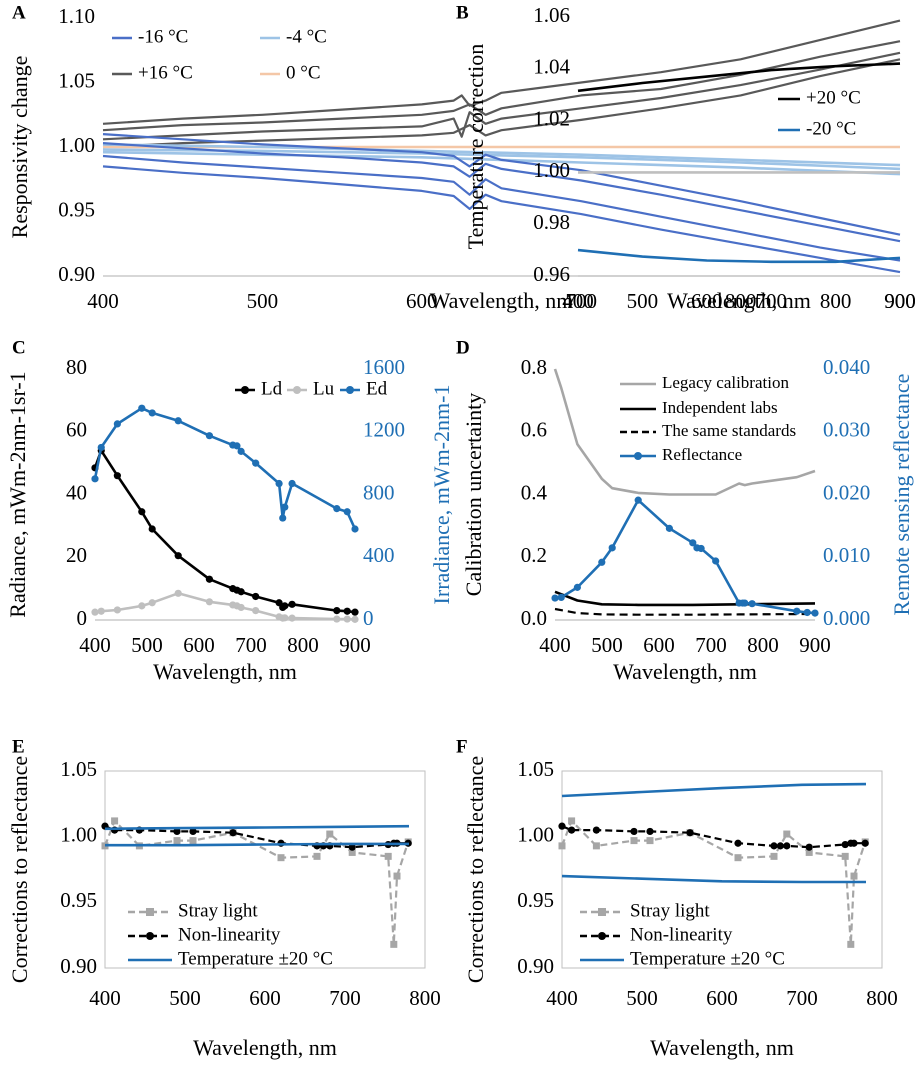 The height and width of the screenshot is (1073, 920). Describe the element at coordinates (463, 347) in the screenshot. I see `panel-label: D` at that location.